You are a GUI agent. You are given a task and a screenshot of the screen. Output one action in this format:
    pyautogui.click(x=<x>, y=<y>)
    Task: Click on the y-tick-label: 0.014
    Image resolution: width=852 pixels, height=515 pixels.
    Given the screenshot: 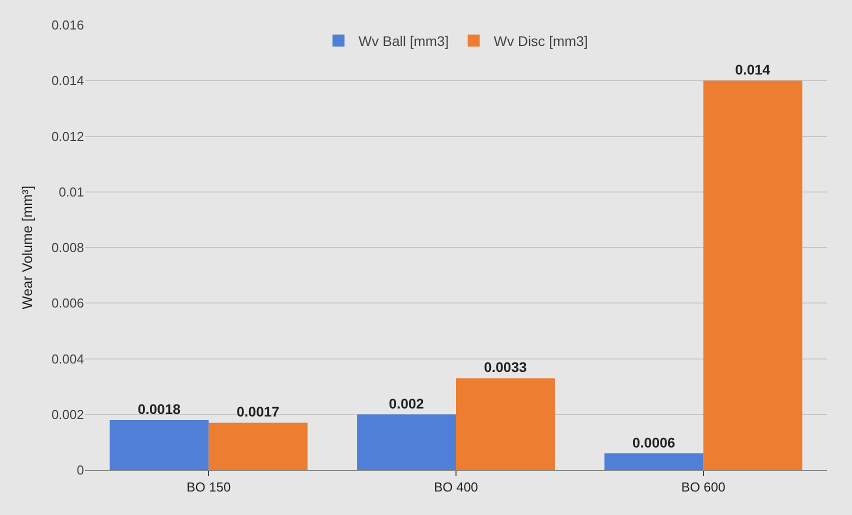 What is the action you would take?
    pyautogui.click(x=67, y=80)
    